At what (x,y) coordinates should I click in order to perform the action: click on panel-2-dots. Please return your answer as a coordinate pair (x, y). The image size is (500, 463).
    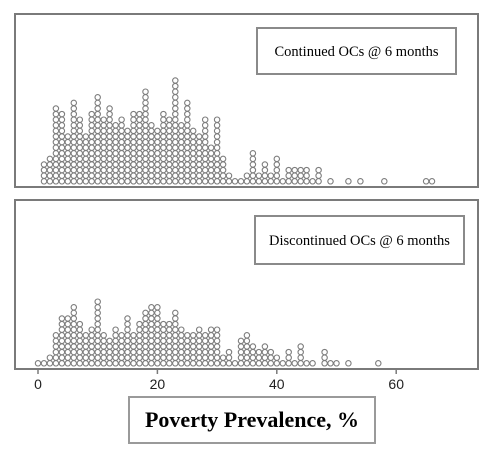
    Looking at the image, I should click on (208, 332).